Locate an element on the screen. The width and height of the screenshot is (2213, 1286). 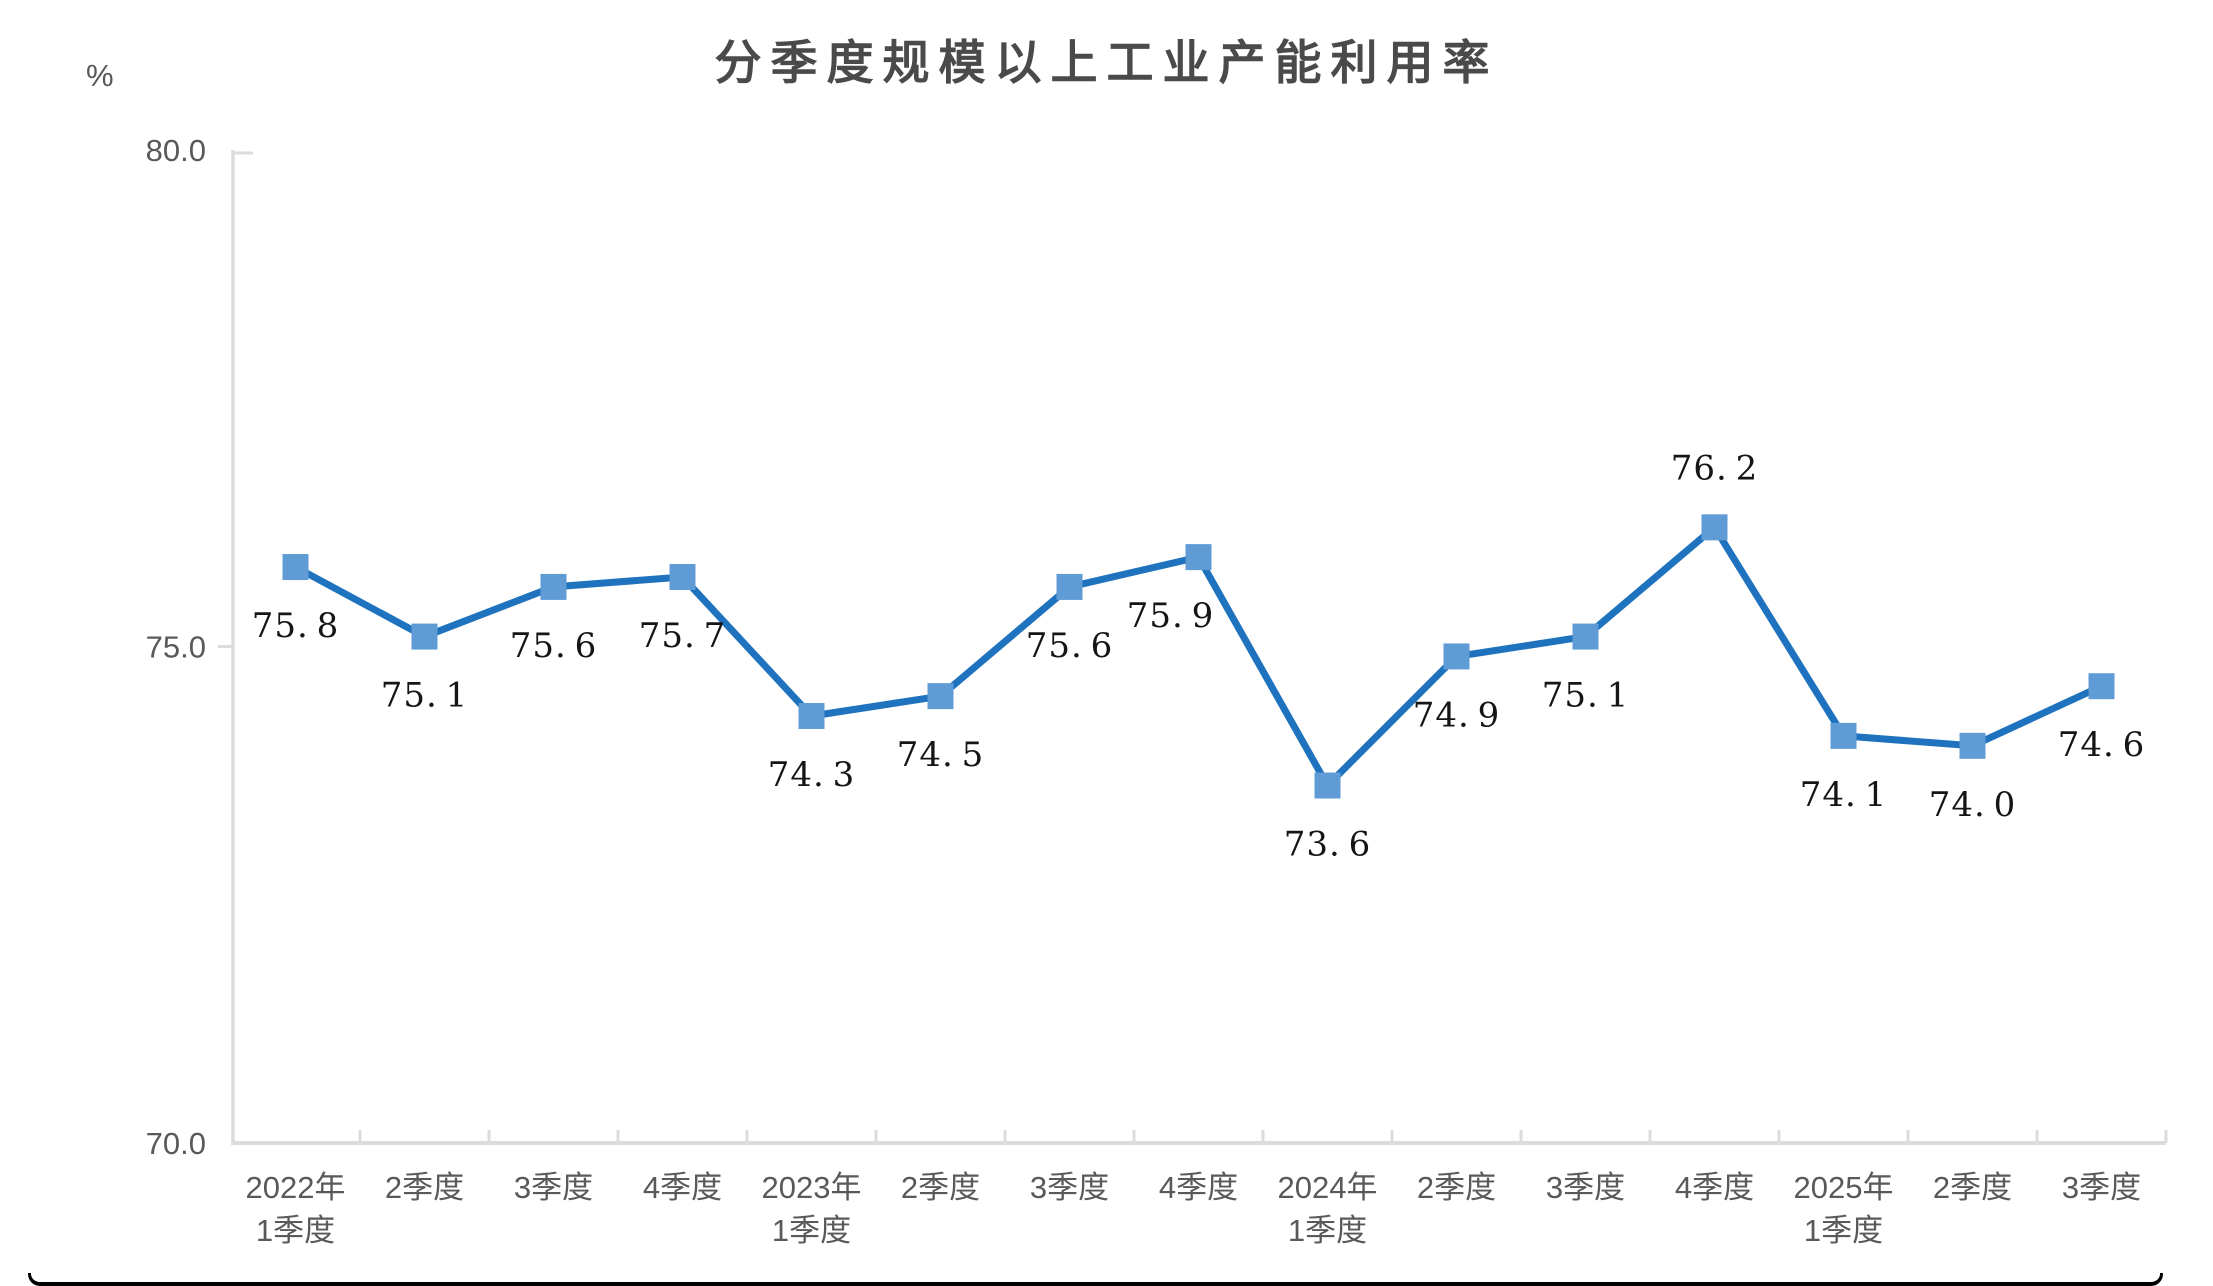
x-axis-label: 2024年 is located at coordinates (1328, 1187).